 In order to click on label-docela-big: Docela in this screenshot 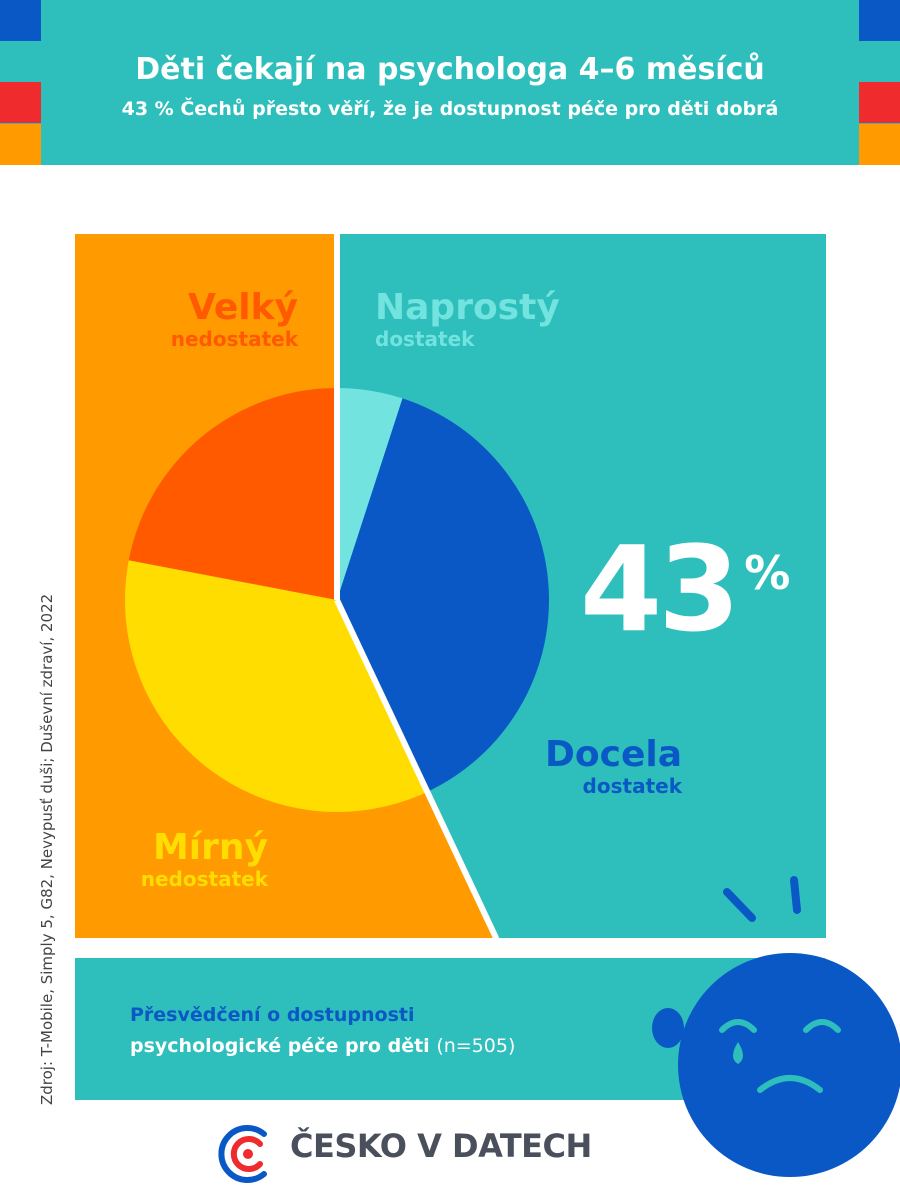, I will do `click(613, 754)`.